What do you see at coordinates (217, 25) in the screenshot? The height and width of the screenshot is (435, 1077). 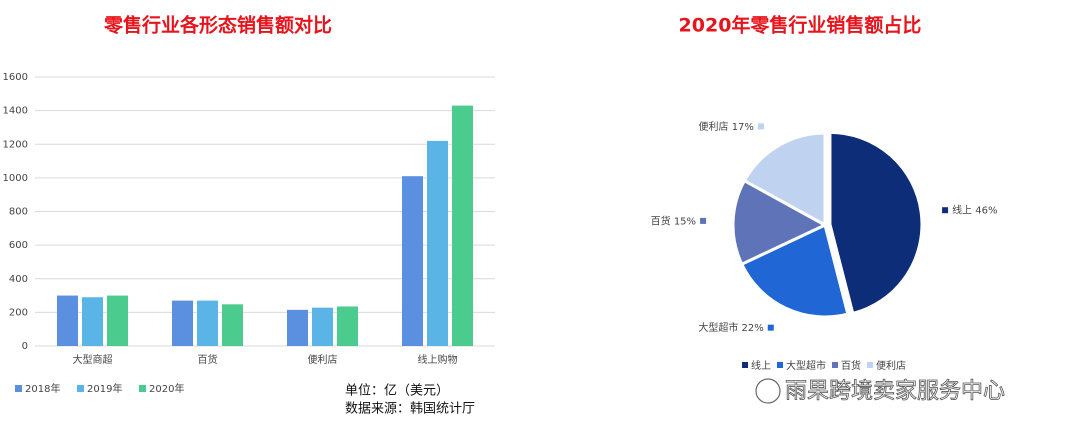 I see `bar-title: 零售行业各形态销售额对比` at bounding box center [217, 25].